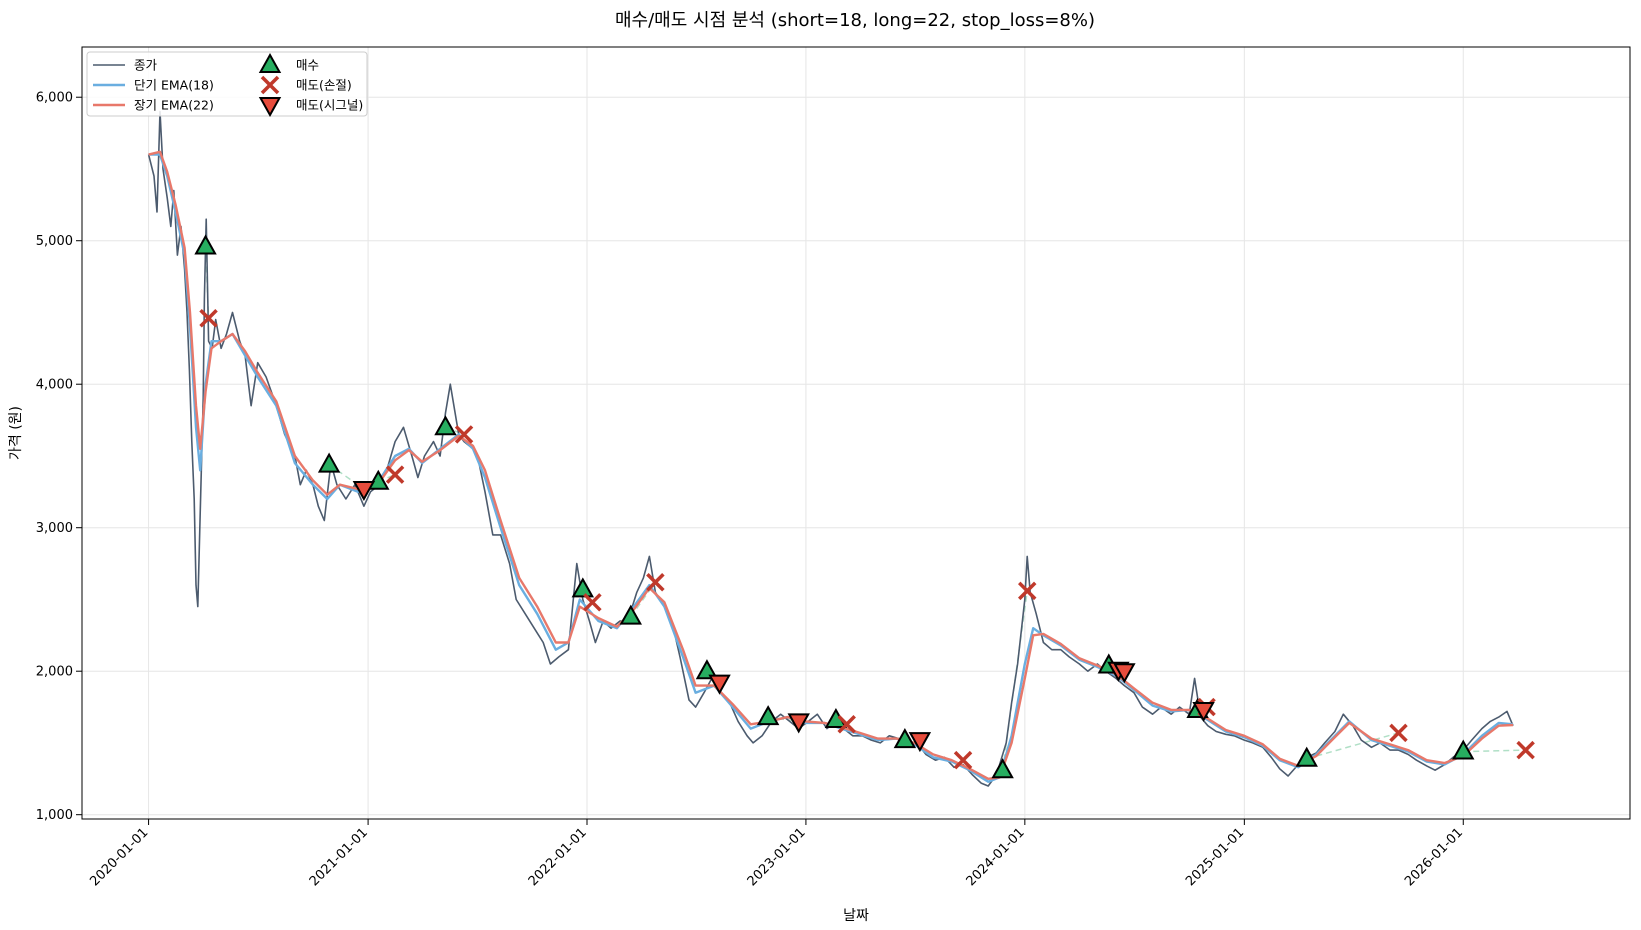 Image resolution: width=1641 pixels, height=930 pixels. I want to click on legend-box, so click(227, 84).